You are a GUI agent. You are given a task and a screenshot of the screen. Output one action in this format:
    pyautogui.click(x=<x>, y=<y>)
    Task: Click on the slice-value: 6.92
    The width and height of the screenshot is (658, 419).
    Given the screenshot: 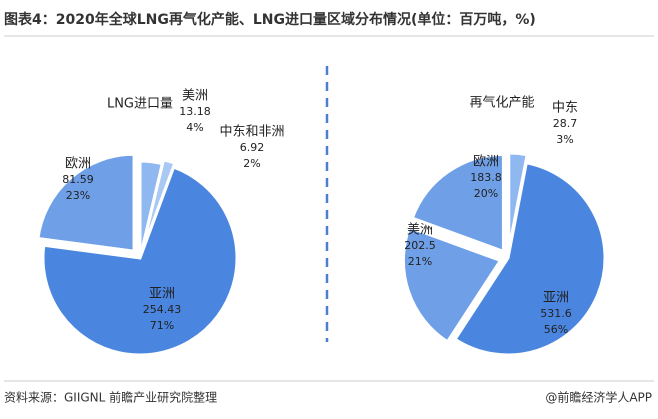 What is the action you would take?
    pyautogui.click(x=252, y=147)
    